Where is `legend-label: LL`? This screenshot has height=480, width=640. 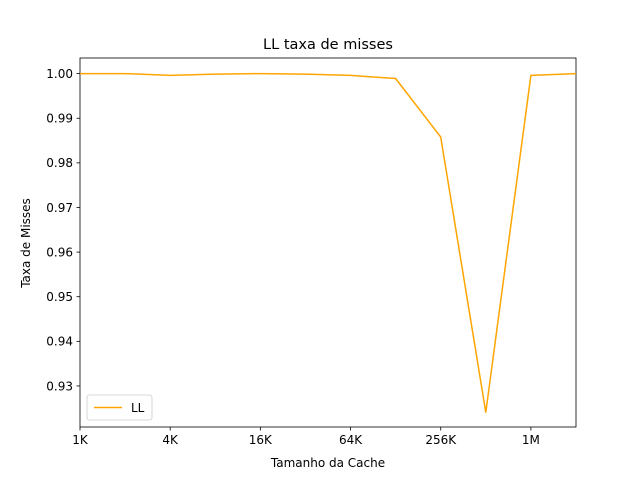 legend-label: LL is located at coordinates (138, 408).